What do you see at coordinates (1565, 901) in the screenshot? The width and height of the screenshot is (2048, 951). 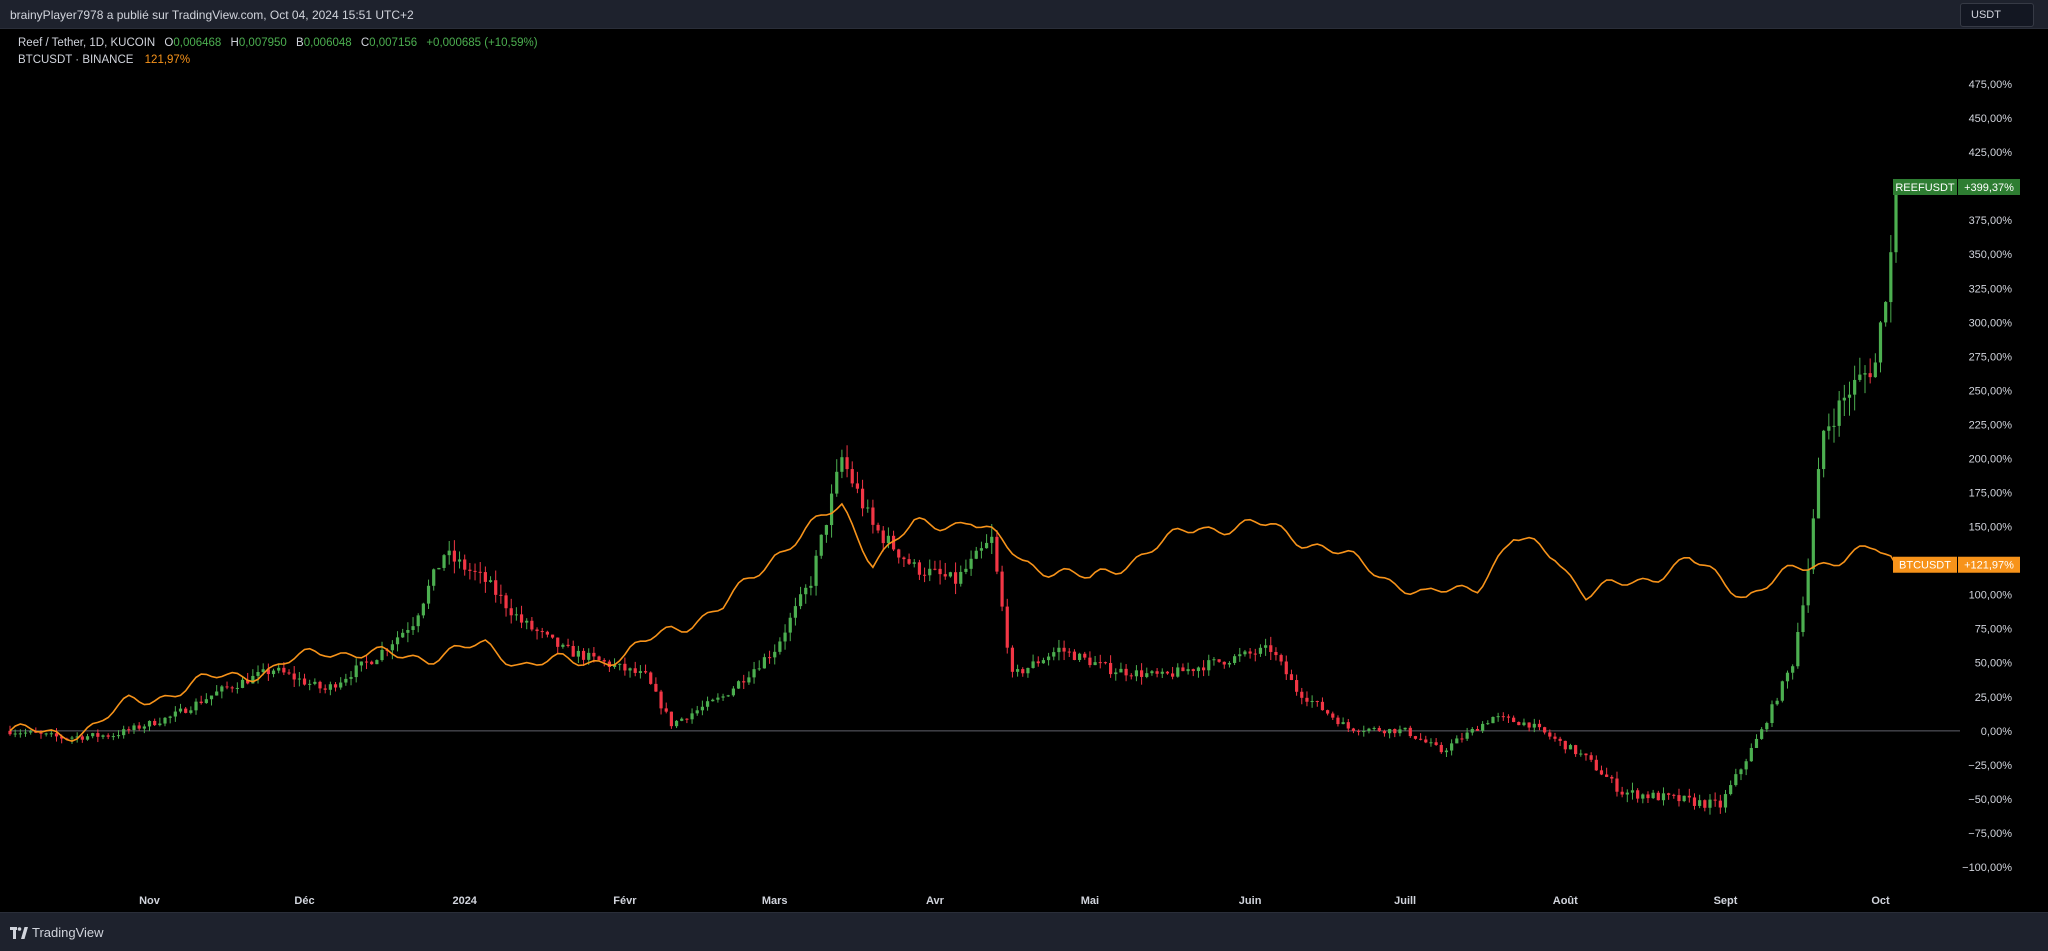 I see `x-tick-label: Août` at bounding box center [1565, 901].